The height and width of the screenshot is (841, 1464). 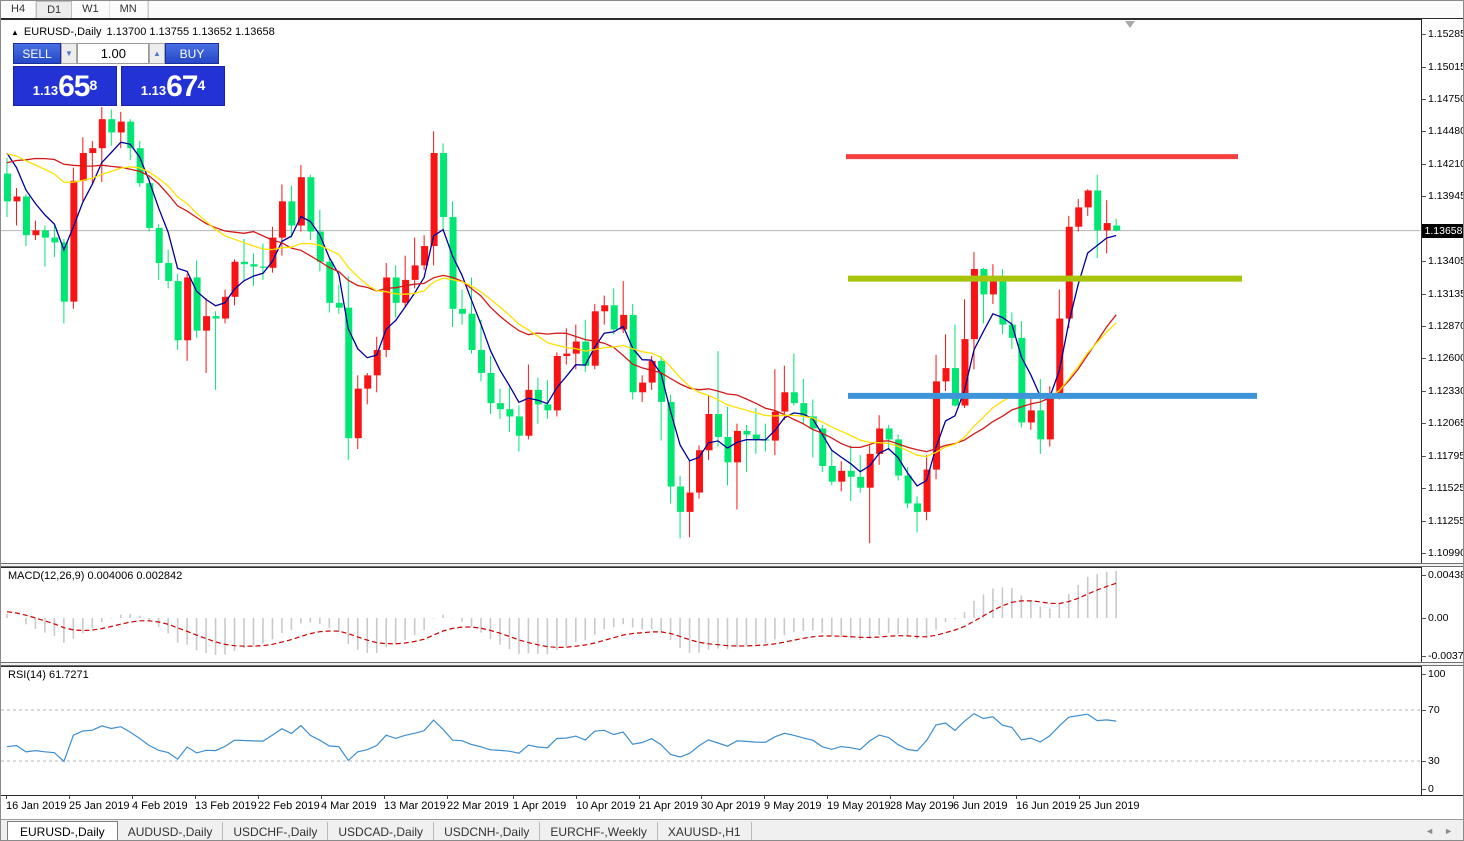 I want to click on date-tick-label: 25 Jan 2019, so click(x=99, y=806).